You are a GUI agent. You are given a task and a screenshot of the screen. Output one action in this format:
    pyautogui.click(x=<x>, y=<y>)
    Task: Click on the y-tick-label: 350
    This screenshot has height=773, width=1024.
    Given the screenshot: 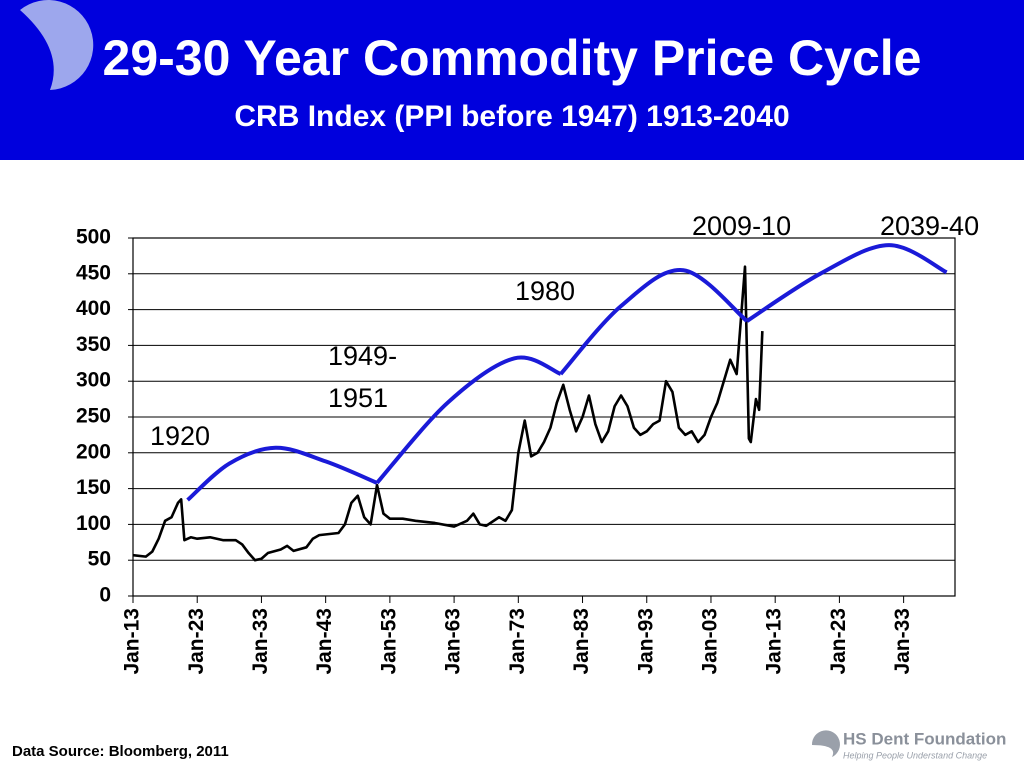 What is the action you would take?
    pyautogui.click(x=93, y=344)
    